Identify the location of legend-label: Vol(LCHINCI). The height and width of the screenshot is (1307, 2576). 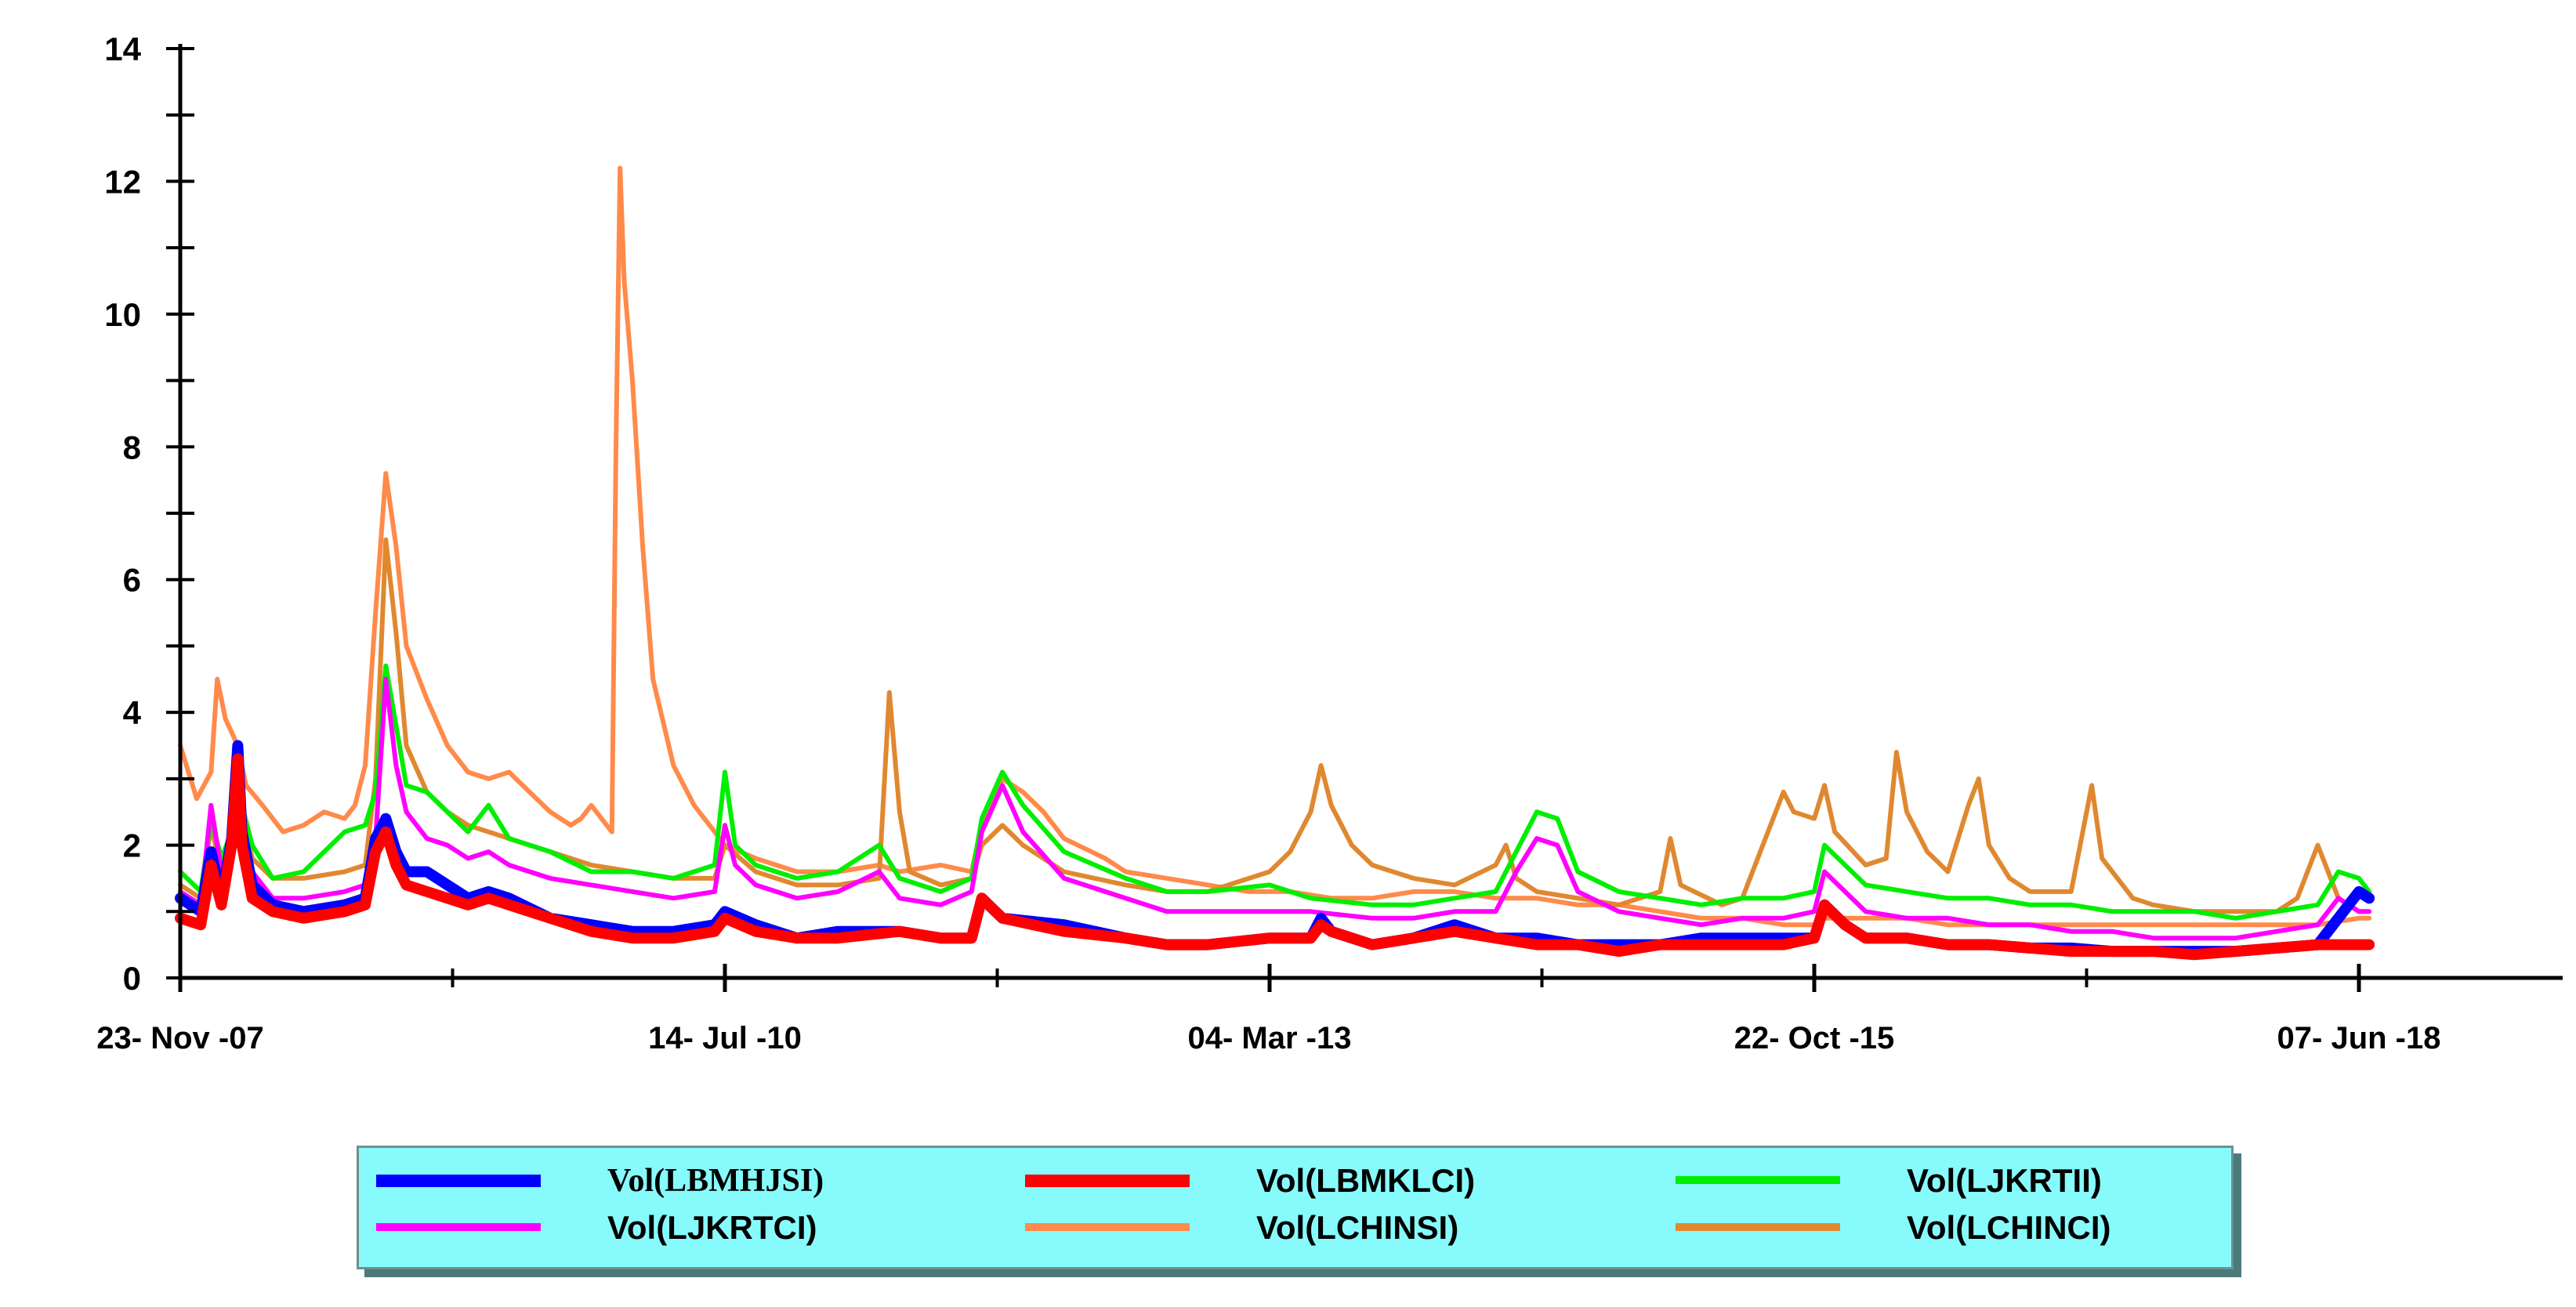
(2009, 1228).